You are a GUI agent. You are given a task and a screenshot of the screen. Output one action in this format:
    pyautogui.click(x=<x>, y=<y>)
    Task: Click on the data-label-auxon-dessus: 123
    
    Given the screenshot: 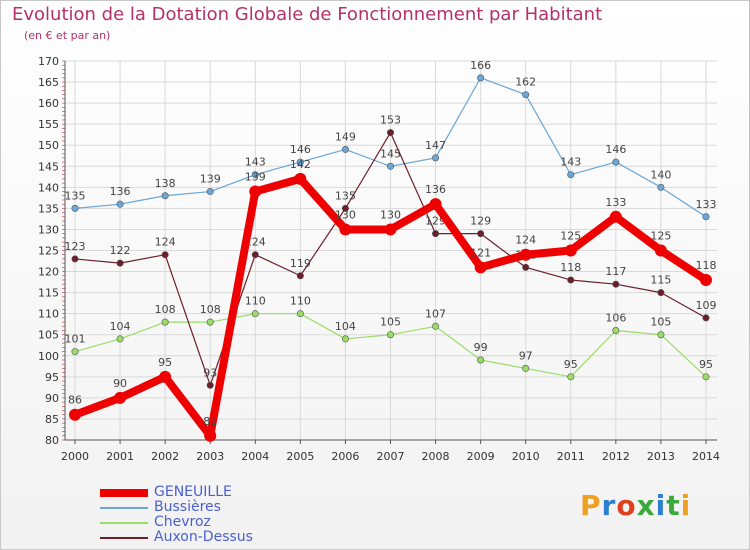 What is the action you would take?
    pyautogui.click(x=75, y=246)
    